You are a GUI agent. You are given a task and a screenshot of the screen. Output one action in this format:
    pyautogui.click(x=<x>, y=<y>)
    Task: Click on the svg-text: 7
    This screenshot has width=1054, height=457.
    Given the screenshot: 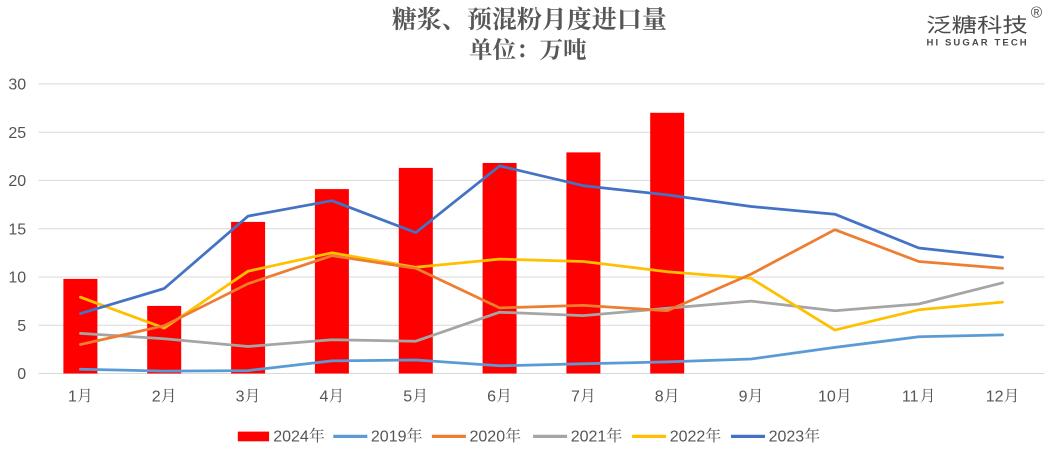 What is the action you would take?
    pyautogui.click(x=575, y=396)
    